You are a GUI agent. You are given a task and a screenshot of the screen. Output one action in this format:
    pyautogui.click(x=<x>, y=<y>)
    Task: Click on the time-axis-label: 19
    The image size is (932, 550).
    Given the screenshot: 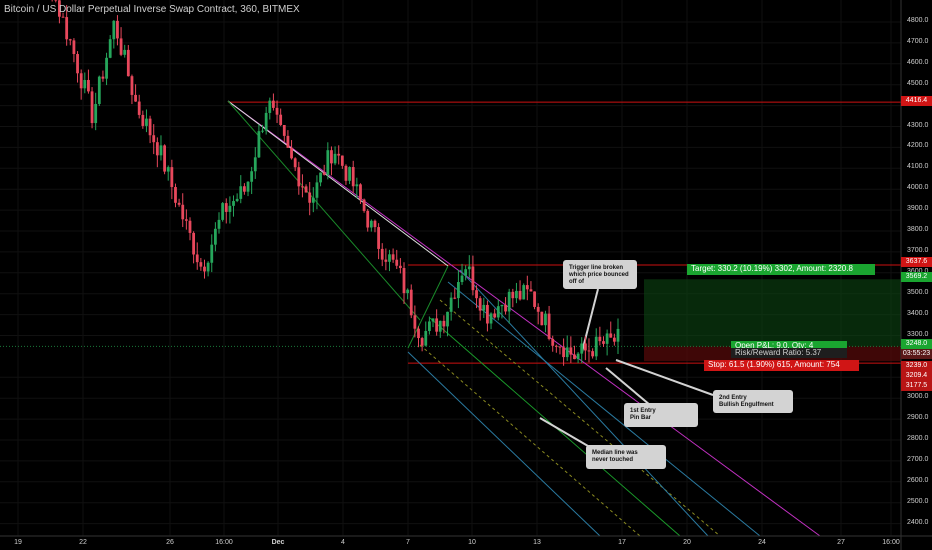 What is the action you would take?
    pyautogui.click(x=18, y=542)
    